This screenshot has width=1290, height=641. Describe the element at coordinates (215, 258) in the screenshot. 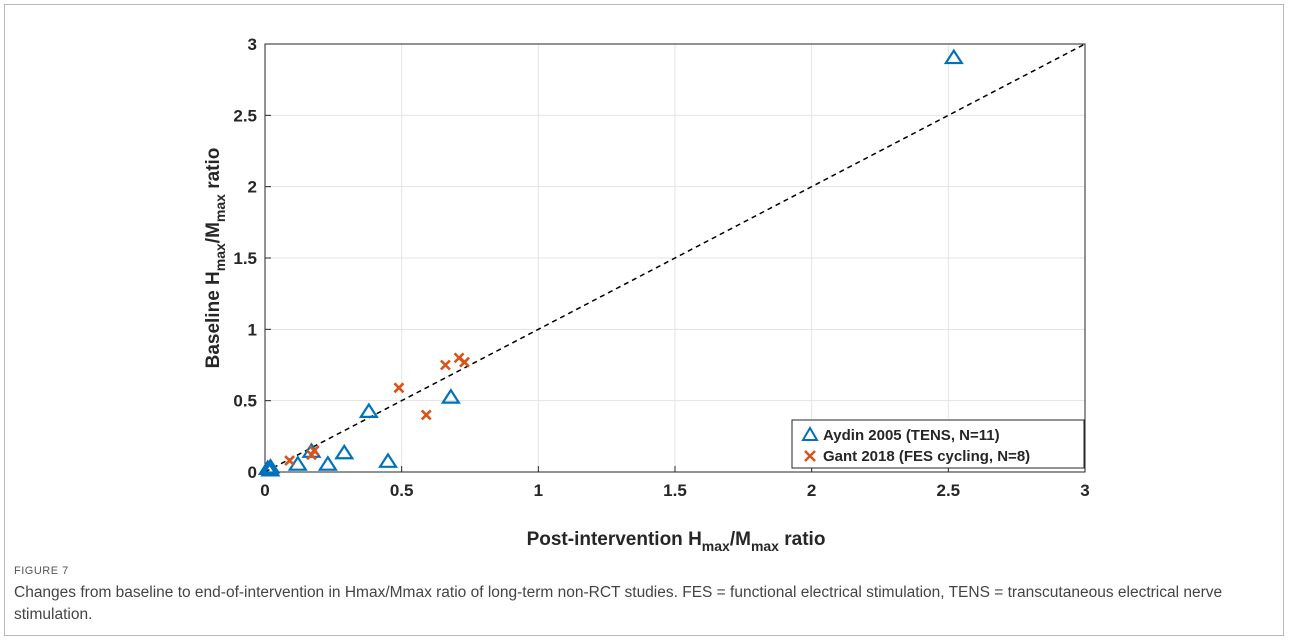

I see `y-axis-title: Baseline Hmax/Mmax ratio` at that location.